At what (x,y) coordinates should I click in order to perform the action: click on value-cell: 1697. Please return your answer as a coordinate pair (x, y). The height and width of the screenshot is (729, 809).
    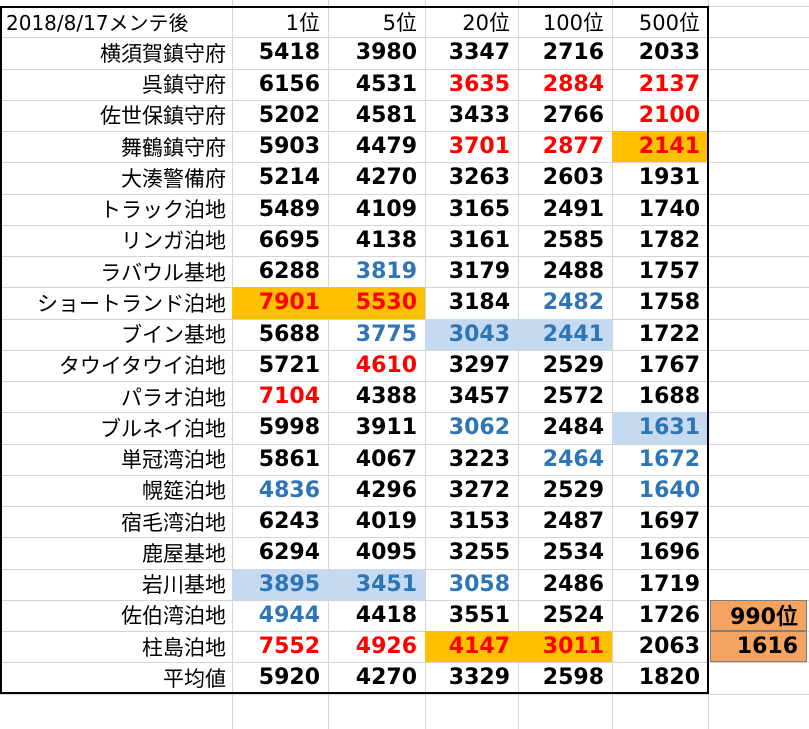
    Looking at the image, I should click on (669, 522).